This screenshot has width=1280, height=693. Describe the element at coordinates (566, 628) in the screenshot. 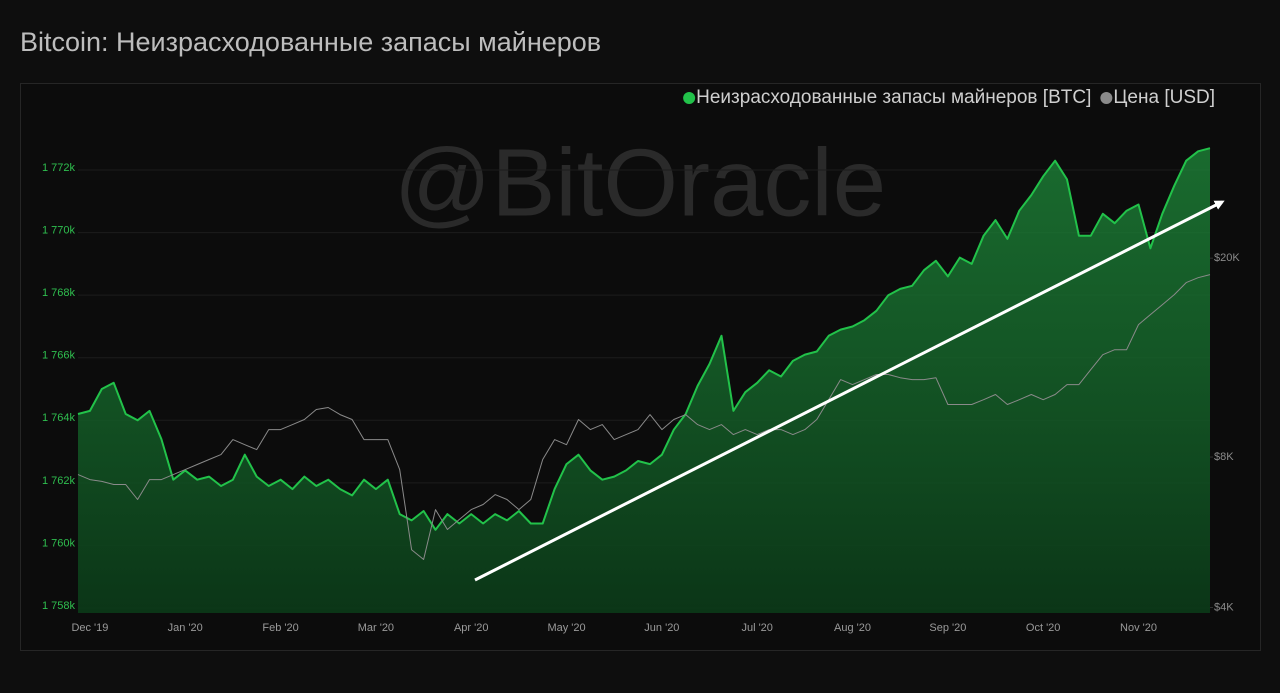

I see `x-tick-label: May '20` at that location.